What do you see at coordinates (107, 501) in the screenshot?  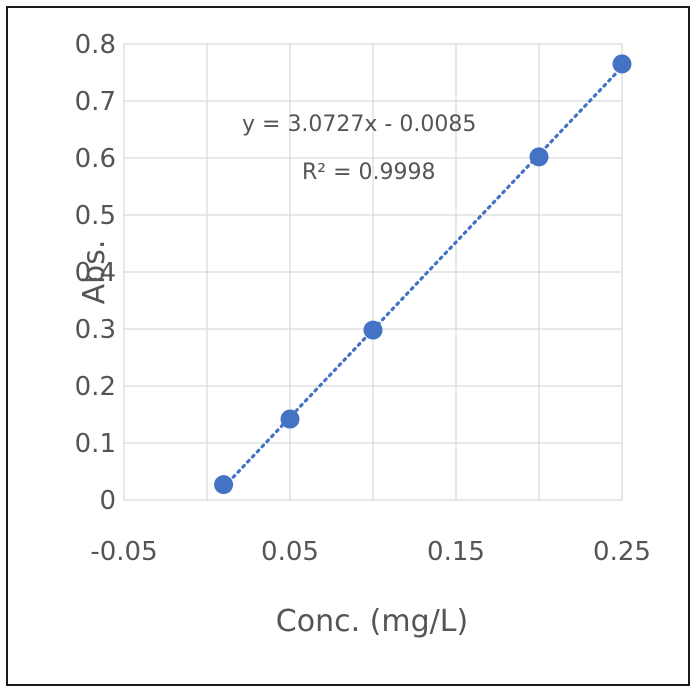 I see `y-tick-label: 0` at bounding box center [107, 501].